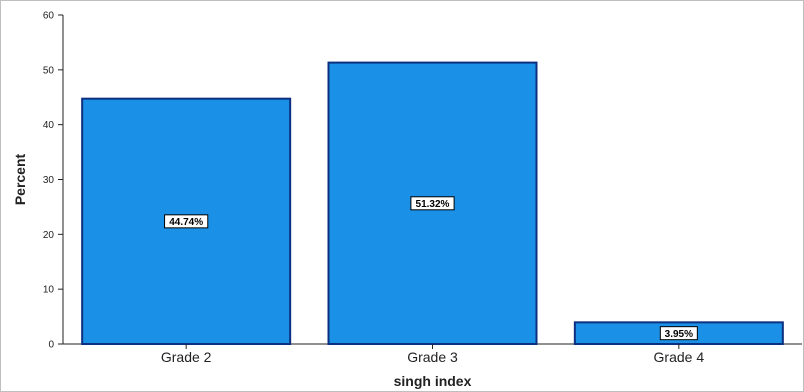 The width and height of the screenshot is (804, 392). Describe the element at coordinates (20, 179) in the screenshot. I see `y-axis-title: Percent` at that location.